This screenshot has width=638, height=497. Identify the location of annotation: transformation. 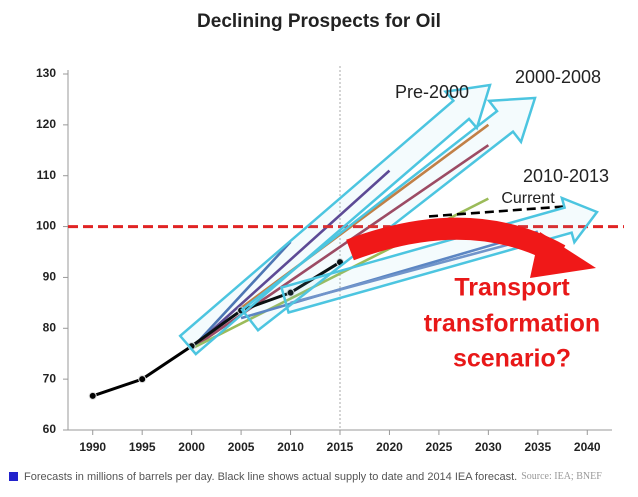
(512, 324).